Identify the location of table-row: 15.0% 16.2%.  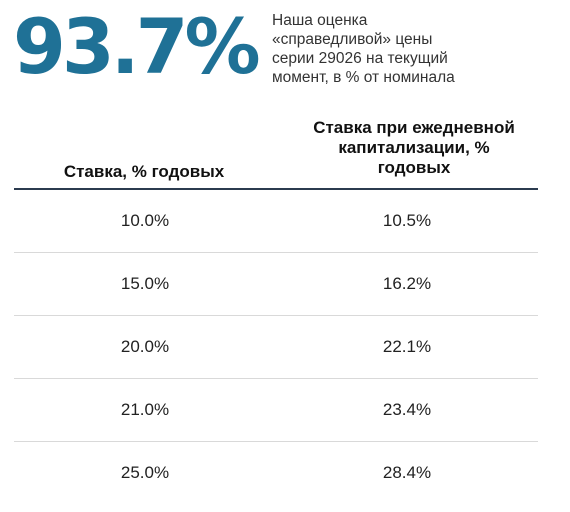
(276, 284).